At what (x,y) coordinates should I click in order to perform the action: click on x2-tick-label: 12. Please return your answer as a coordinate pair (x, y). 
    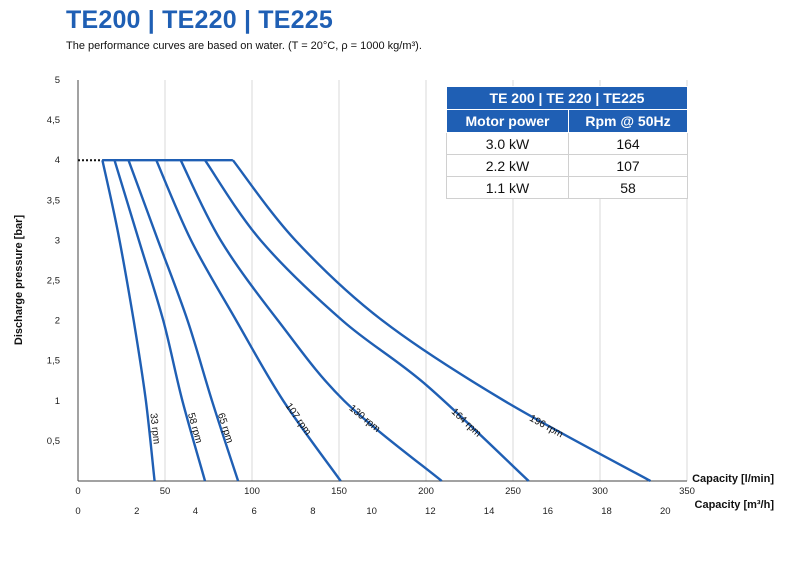
    Looking at the image, I should click on (430, 511).